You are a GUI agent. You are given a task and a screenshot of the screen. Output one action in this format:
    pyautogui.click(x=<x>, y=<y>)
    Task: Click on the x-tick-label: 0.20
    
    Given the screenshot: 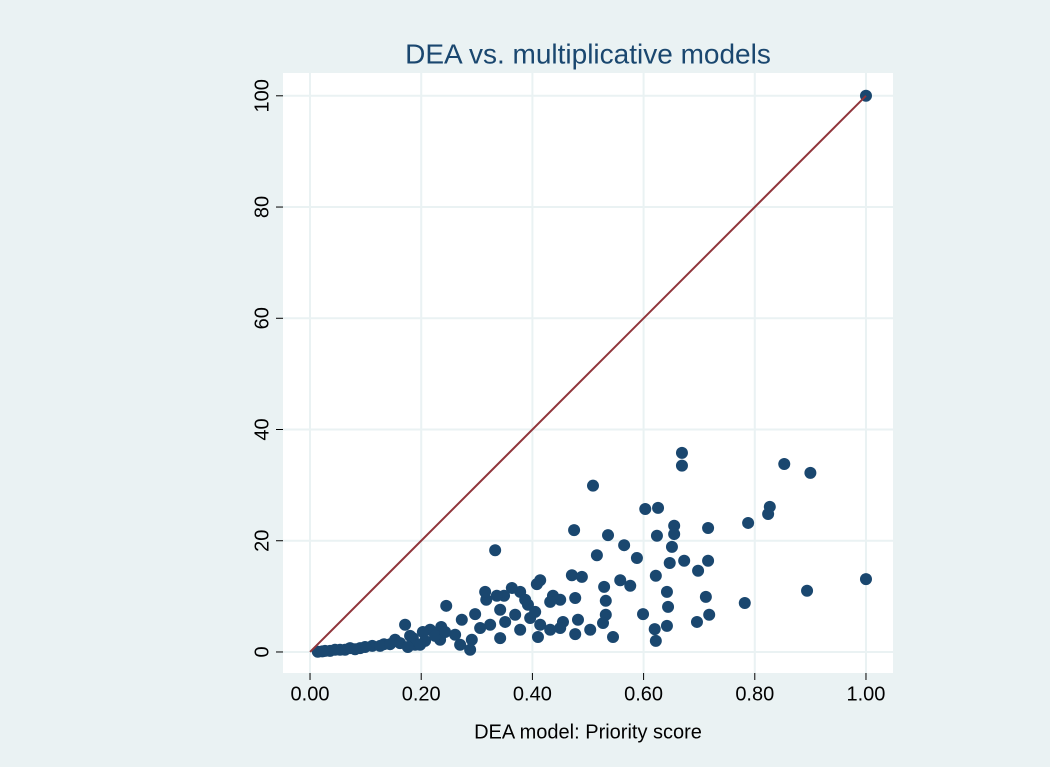 What is the action you would take?
    pyautogui.click(x=421, y=694)
    